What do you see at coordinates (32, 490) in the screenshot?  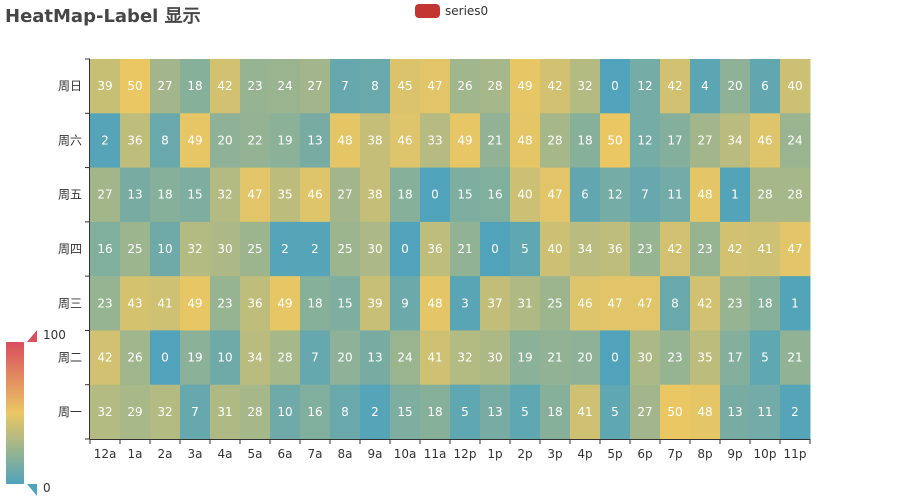 I see `visual-map-min-handle` at bounding box center [32, 490].